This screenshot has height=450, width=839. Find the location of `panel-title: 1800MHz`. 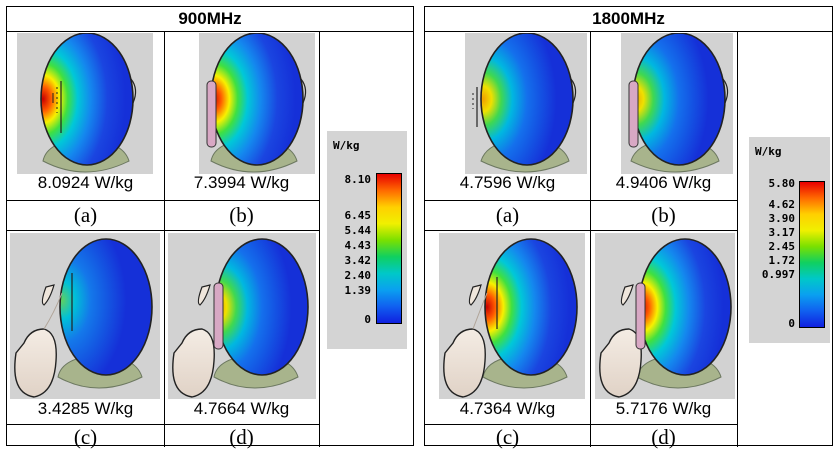

panel-title: 1800MHz is located at coordinates (628, 19).